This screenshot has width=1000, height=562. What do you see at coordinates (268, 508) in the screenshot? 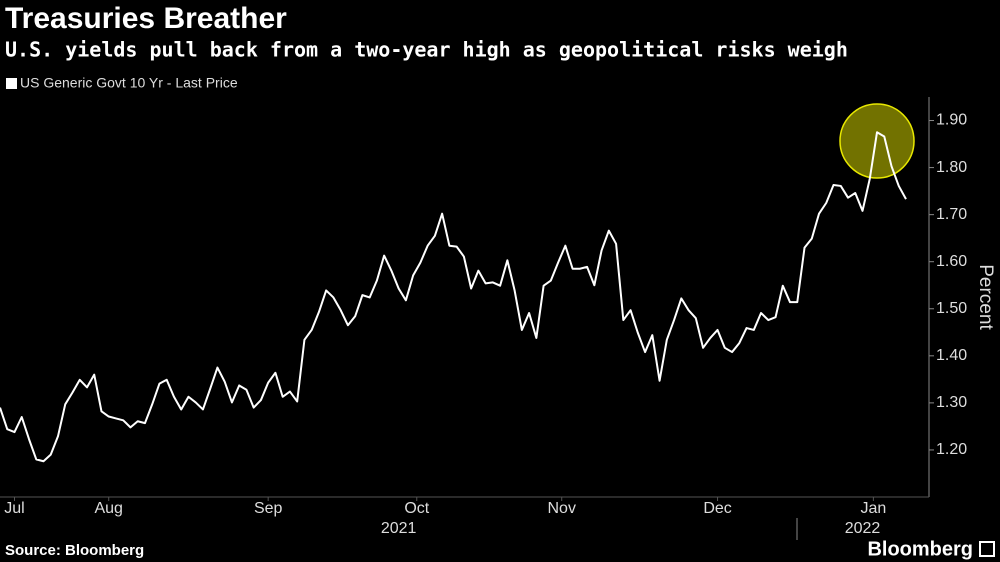
I see `x-tick-label: Sep` at bounding box center [268, 508].